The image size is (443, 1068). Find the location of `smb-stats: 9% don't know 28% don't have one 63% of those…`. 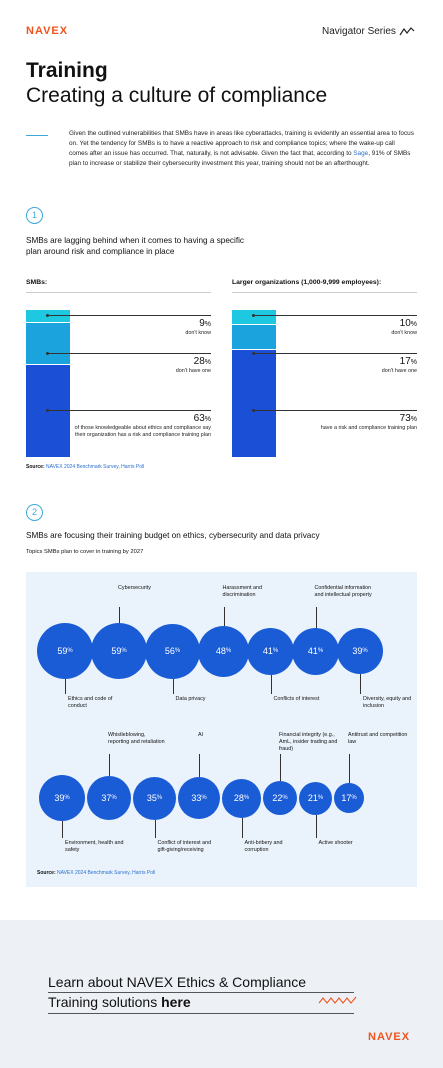

smb-stats: 9% don't know 28% don't have one 63% of those… is located at coordinates (128, 384).